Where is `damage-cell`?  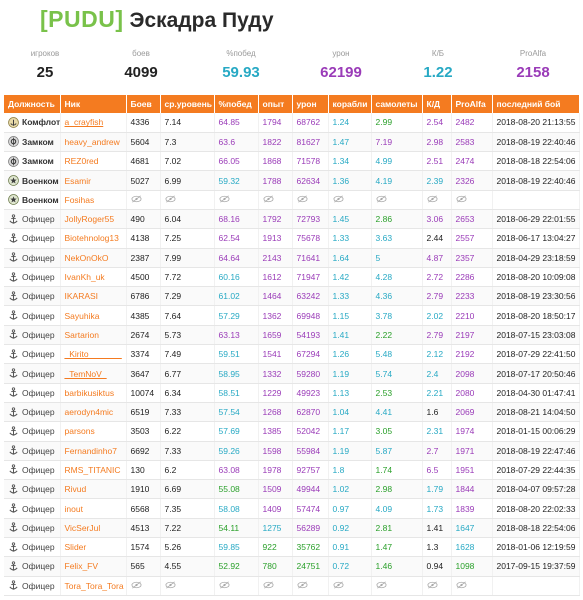 damage-cell is located at coordinates (310, 586).